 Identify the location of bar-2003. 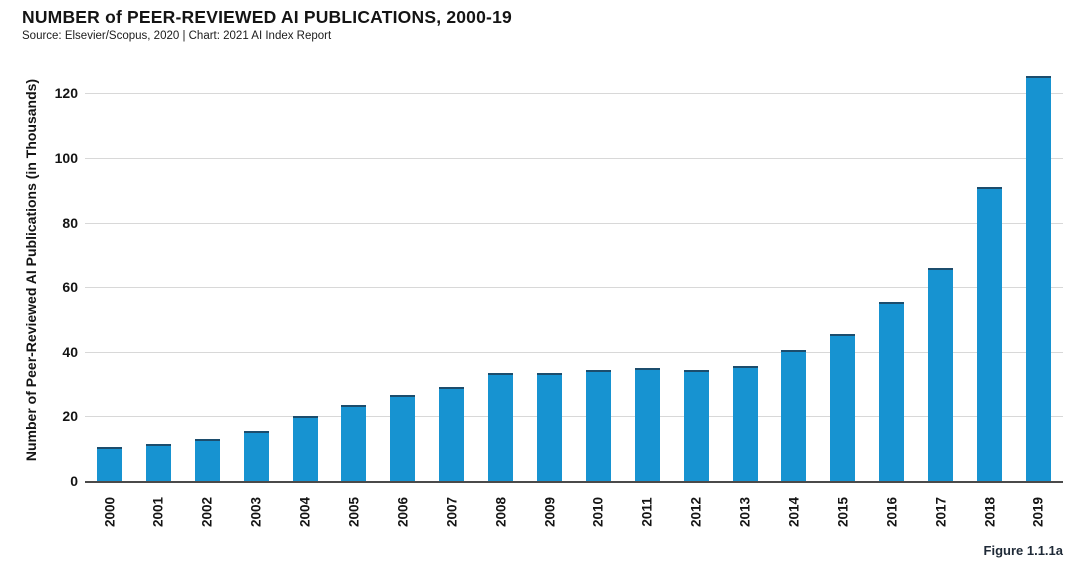
(256, 455).